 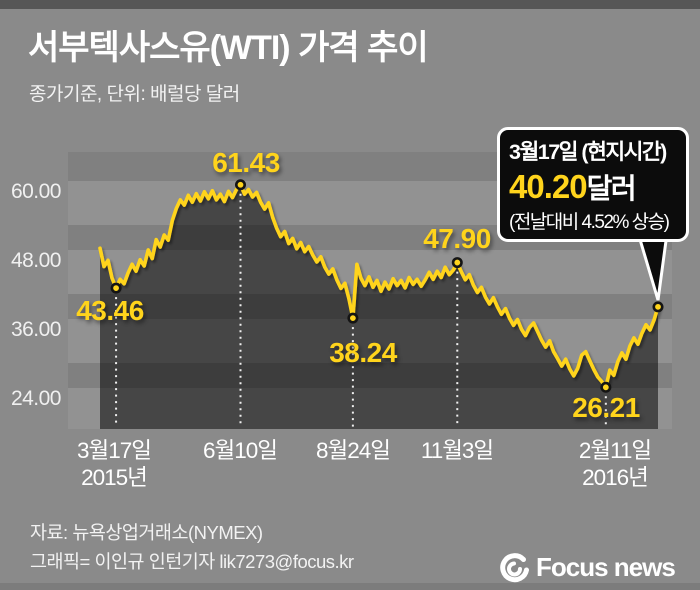 I want to click on bottom-strip, so click(x=350, y=586).